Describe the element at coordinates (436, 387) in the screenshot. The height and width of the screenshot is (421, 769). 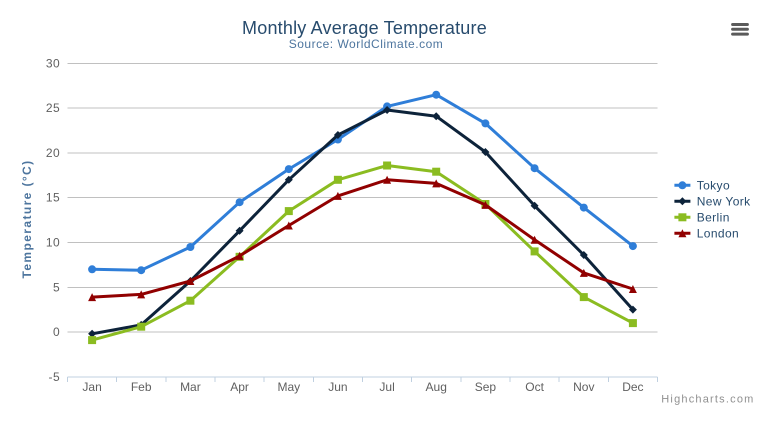
I see `svg-text: Aug` at that location.